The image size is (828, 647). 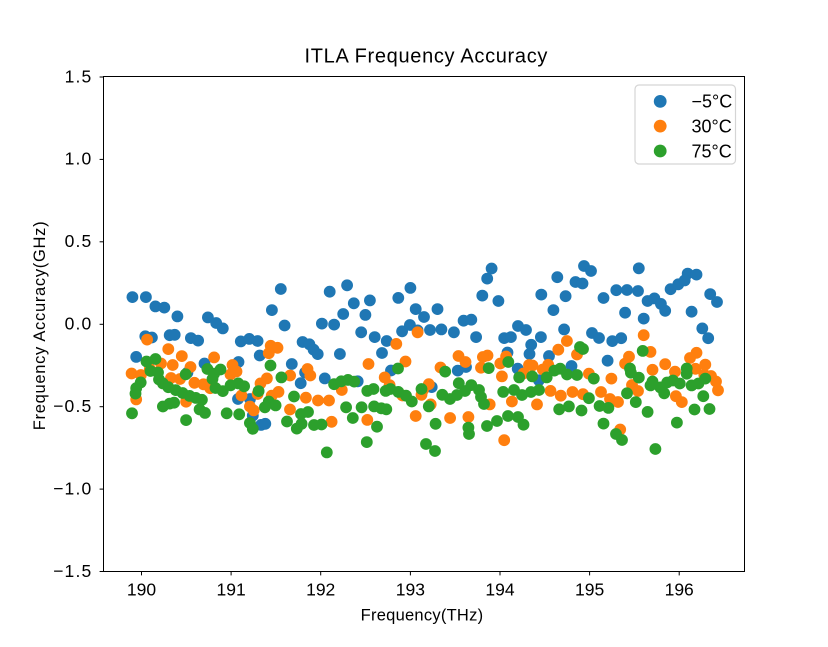 I want to click on svg-text: 1.0, so click(x=79, y=159).